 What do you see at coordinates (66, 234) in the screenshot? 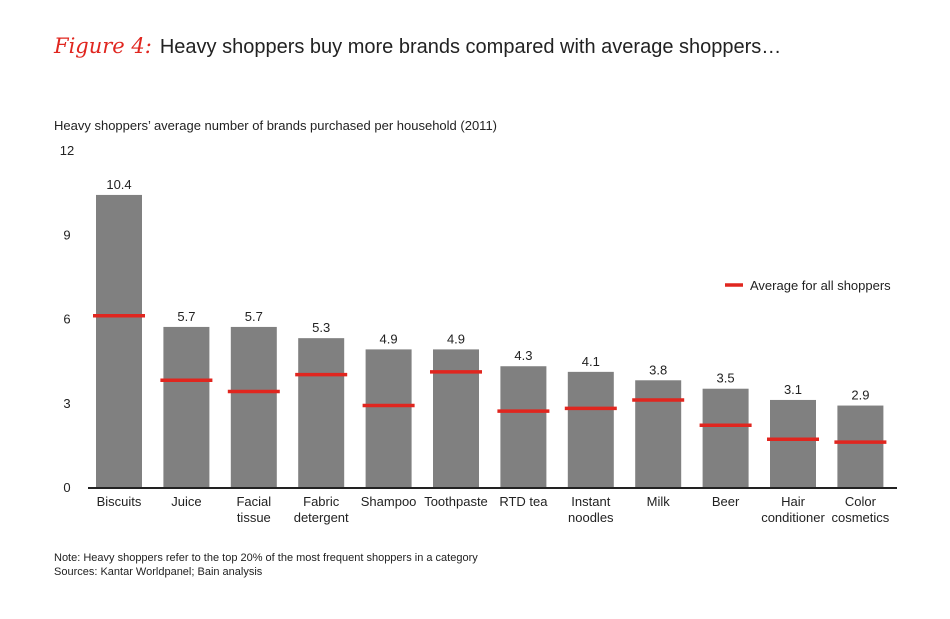
I see `y-tick-label: 9` at bounding box center [66, 234].